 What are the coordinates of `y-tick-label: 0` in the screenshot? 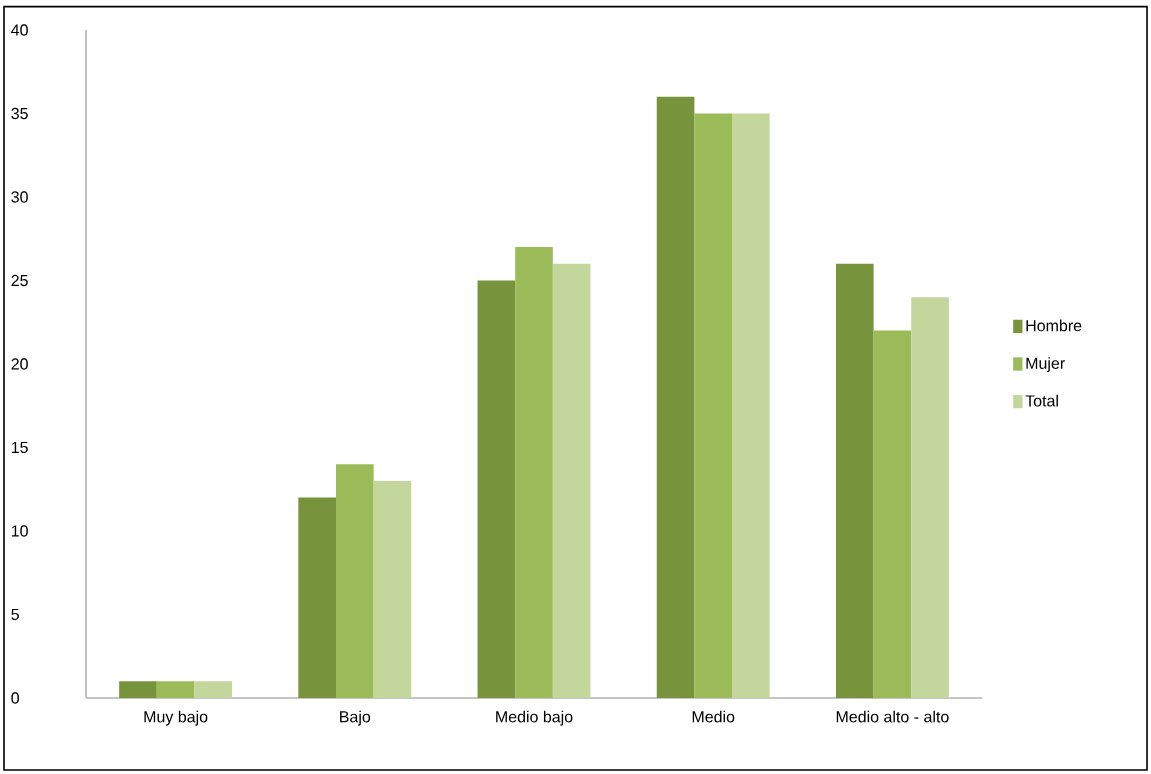 It's located at (15, 698).